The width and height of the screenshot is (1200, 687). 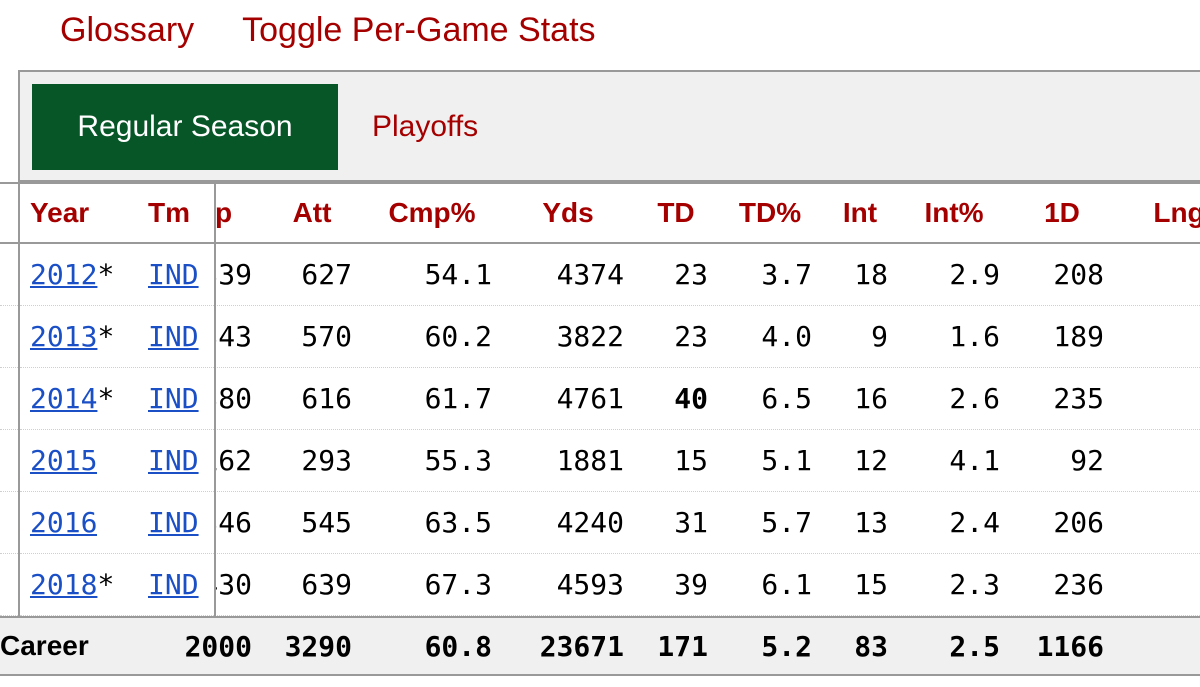 What do you see at coordinates (1157, 274) in the screenshot?
I see `cell-lng: 70` at bounding box center [1157, 274].